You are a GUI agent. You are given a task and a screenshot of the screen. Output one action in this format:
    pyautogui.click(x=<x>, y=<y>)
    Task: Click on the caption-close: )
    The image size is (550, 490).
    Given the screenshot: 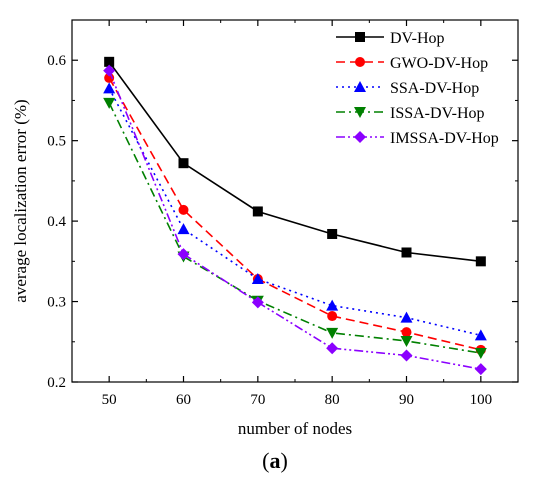 What is the action you would take?
    pyautogui.click(x=284, y=460)
    